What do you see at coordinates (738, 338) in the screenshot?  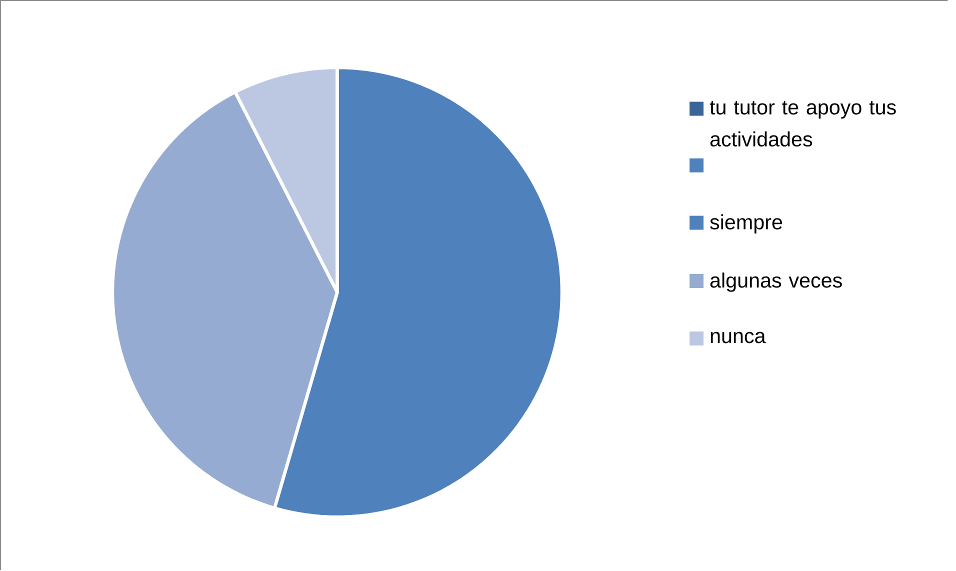 I see `legend-label: nunca` at bounding box center [738, 338].